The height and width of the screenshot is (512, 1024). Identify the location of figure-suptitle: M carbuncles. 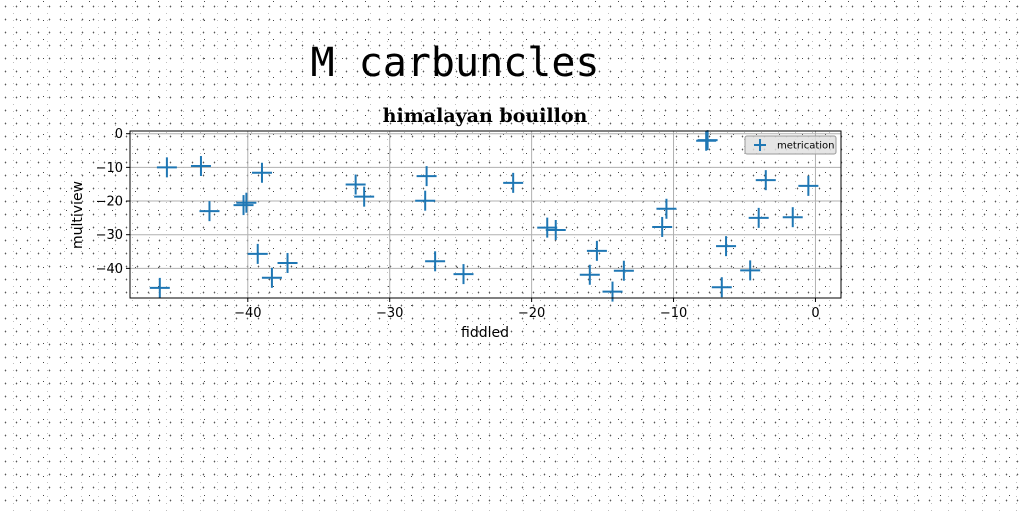
(455, 63).